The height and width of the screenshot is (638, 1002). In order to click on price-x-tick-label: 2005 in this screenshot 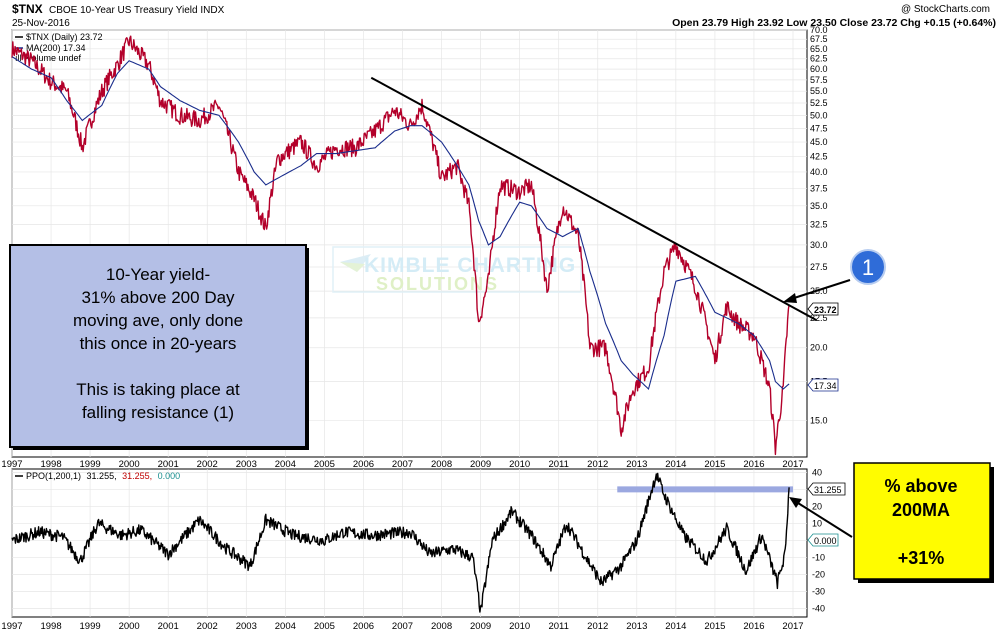, I will do `click(324, 464)`.